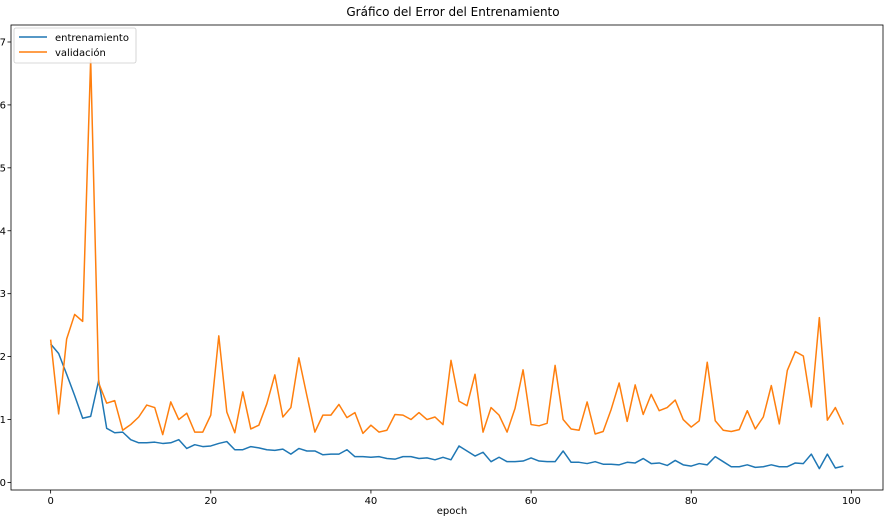 The width and height of the screenshot is (893, 519). Describe the element at coordinates (452, 12) in the screenshot. I see `chart-title: Gráfico del Error del Entrenamiento` at that location.